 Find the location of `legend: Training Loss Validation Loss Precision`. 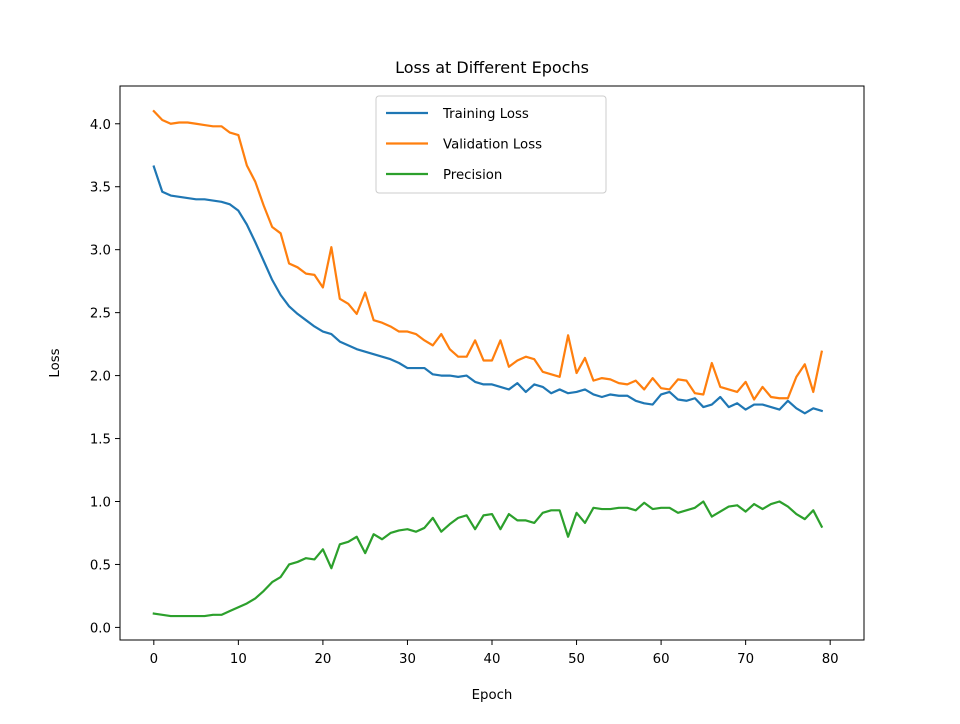

legend: Training Loss Validation Loss Precision is located at coordinates (491, 144).